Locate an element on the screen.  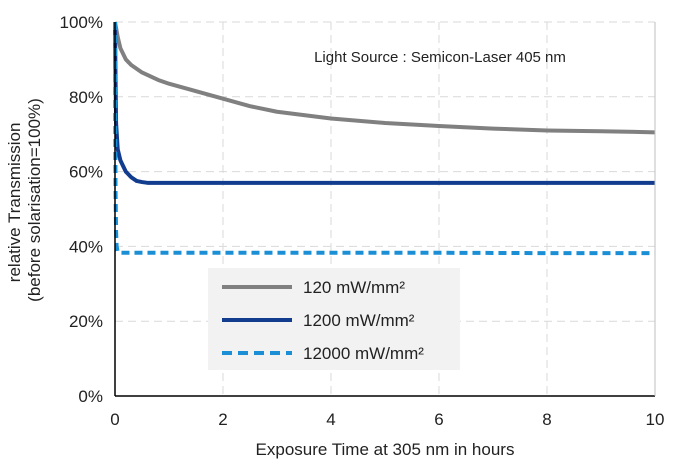
y-axis-title-line-2: (before solarisation=100%) is located at coordinates (34, 200).